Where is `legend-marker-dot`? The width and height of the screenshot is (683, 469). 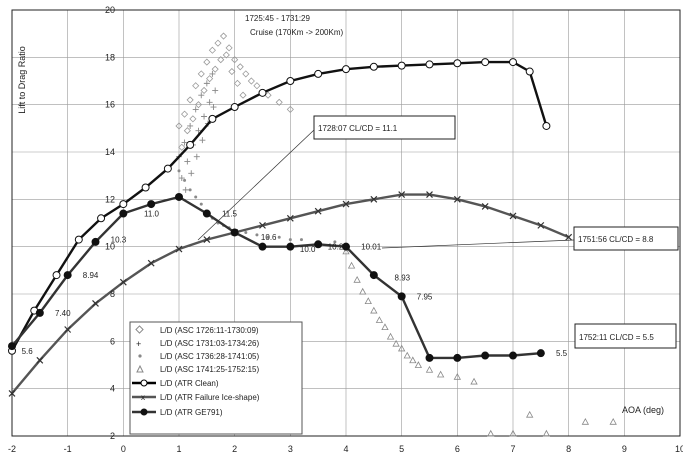
legend-marker-dot is located at coordinates (140, 356).